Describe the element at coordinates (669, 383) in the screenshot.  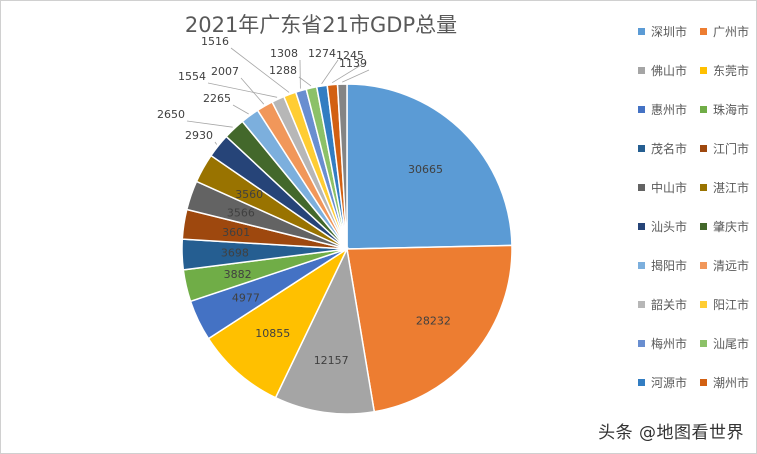
I see `legend-label: 河源市` at that location.